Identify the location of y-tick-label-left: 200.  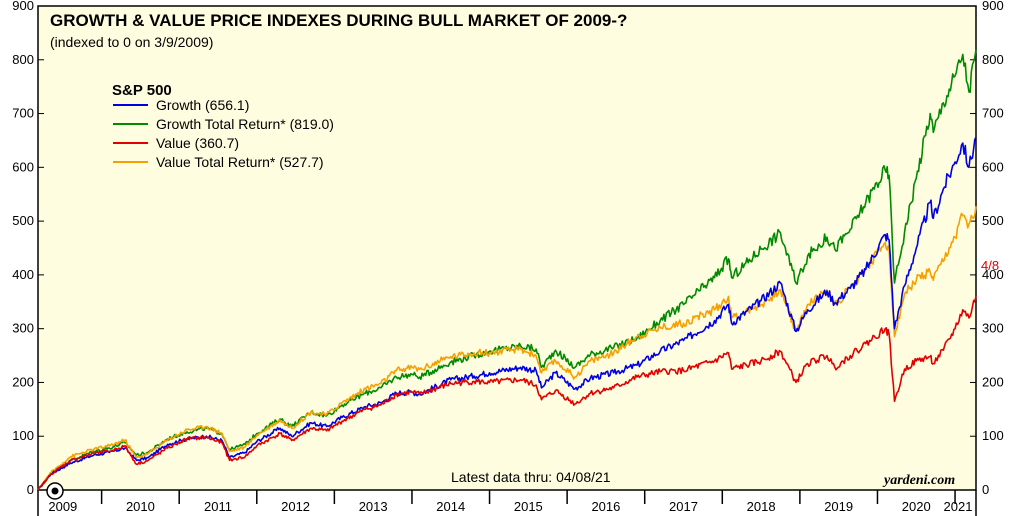
(23, 381).